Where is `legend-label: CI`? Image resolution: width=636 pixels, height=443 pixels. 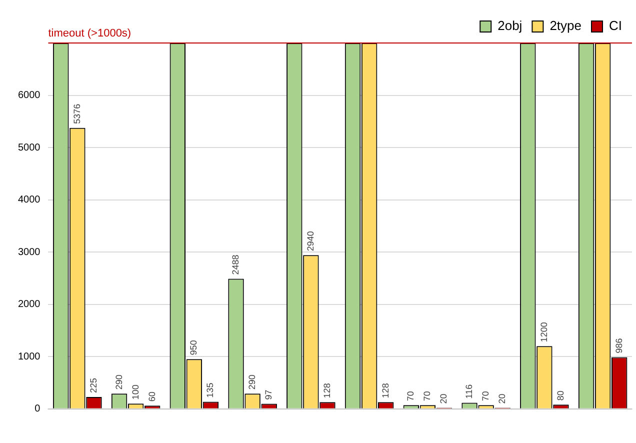
legend-label: CI is located at coordinates (615, 26).